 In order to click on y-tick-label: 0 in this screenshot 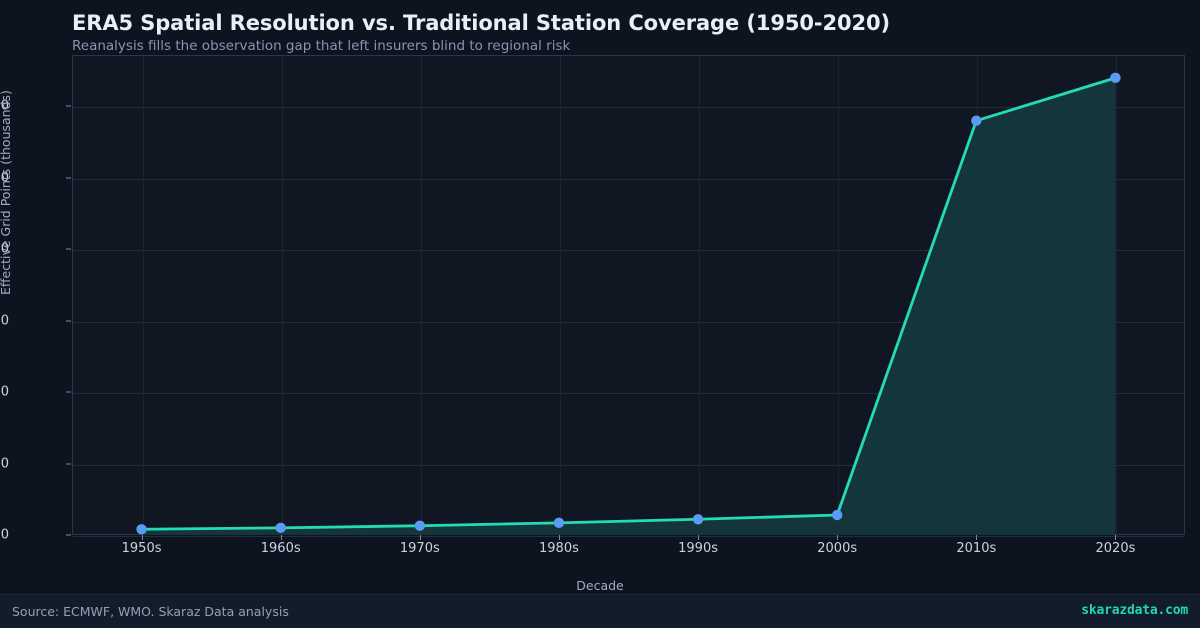, I will do `click(4, 535)`.